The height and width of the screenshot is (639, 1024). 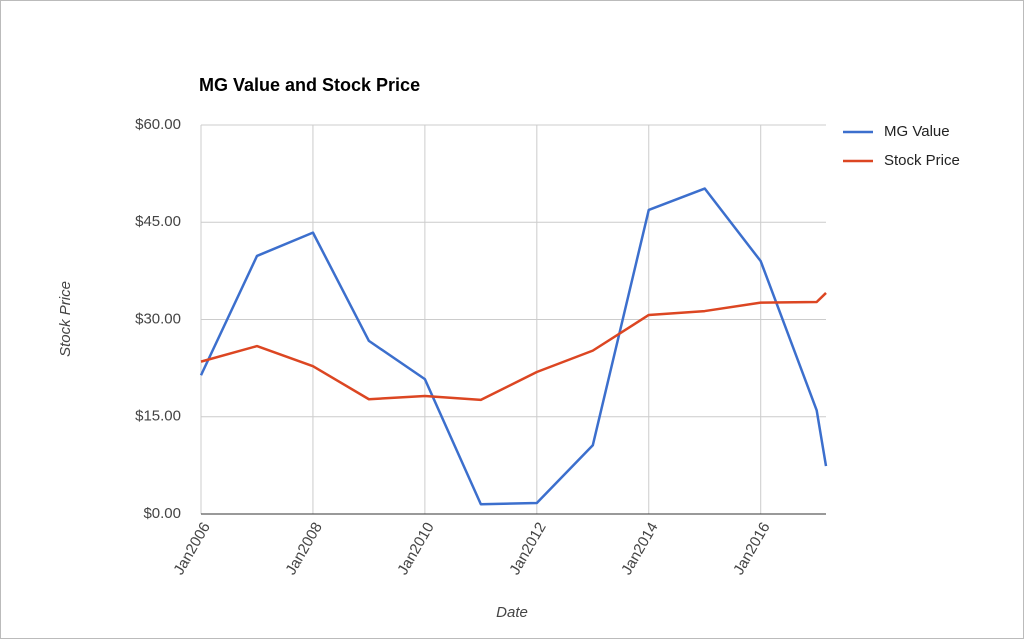 What do you see at coordinates (309, 85) in the screenshot?
I see `chart-title: MG Value and Stock Price` at bounding box center [309, 85].